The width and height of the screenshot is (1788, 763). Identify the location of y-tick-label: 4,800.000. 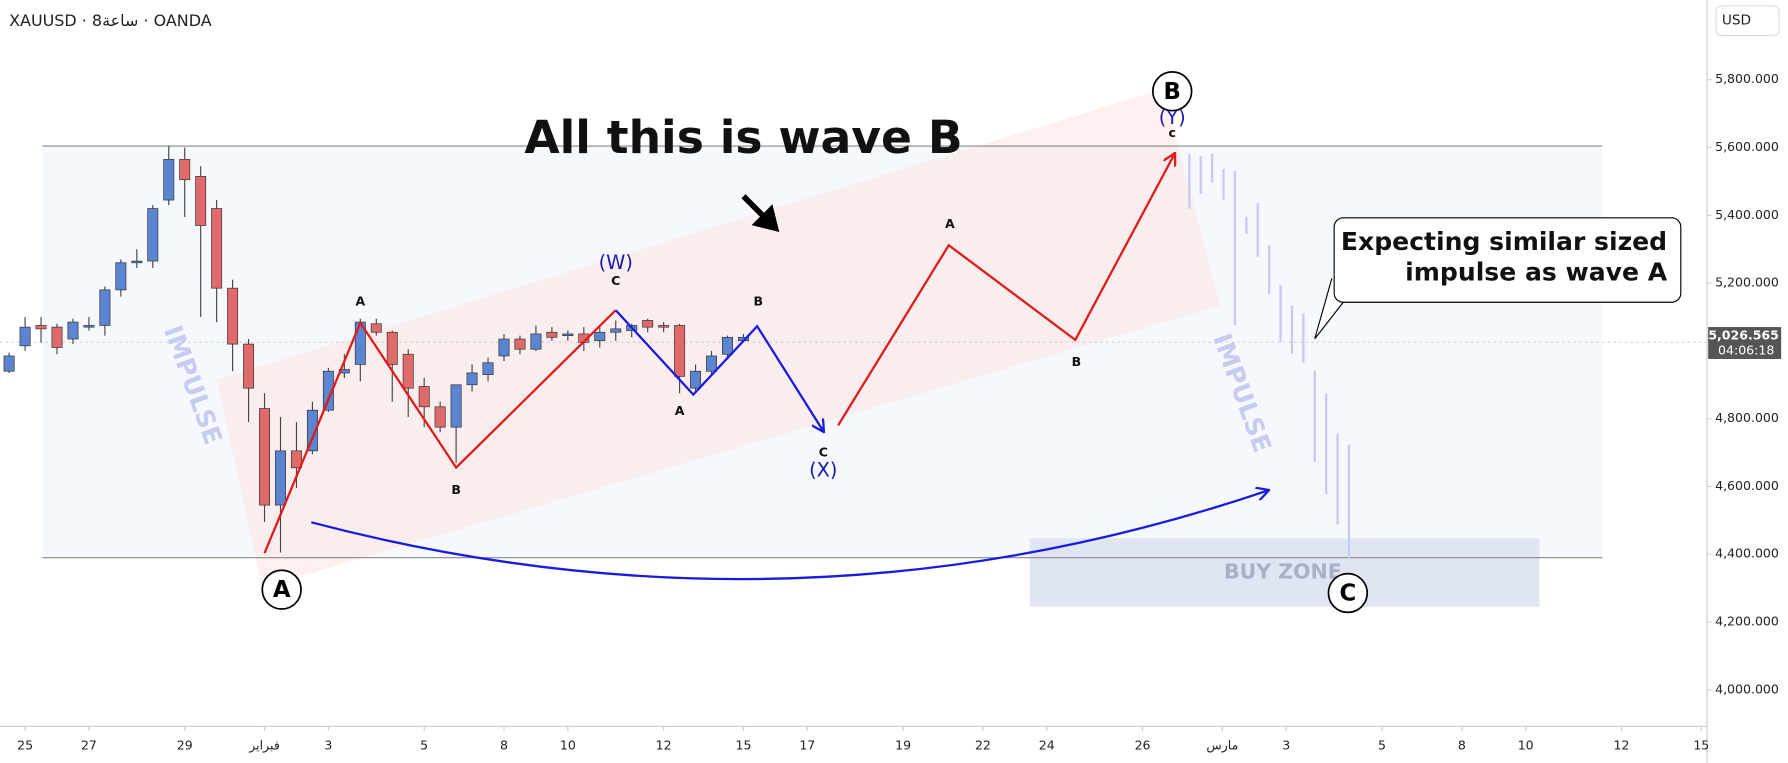
(1747, 417).